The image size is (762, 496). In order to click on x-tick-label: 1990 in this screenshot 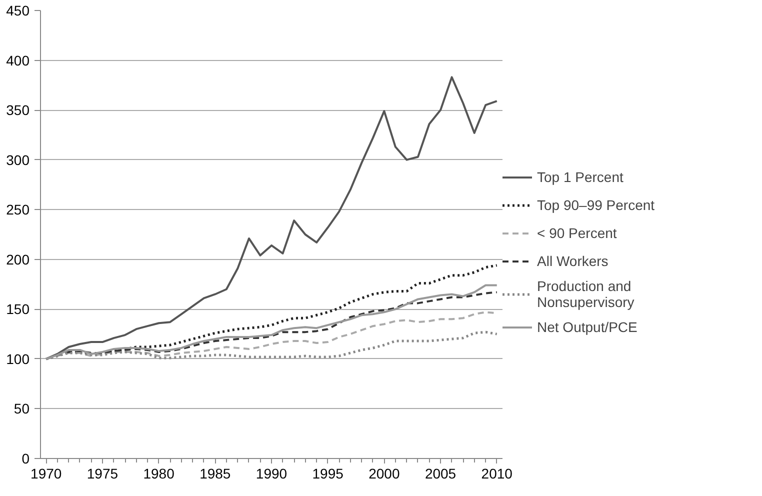, I will do `click(272, 474)`.